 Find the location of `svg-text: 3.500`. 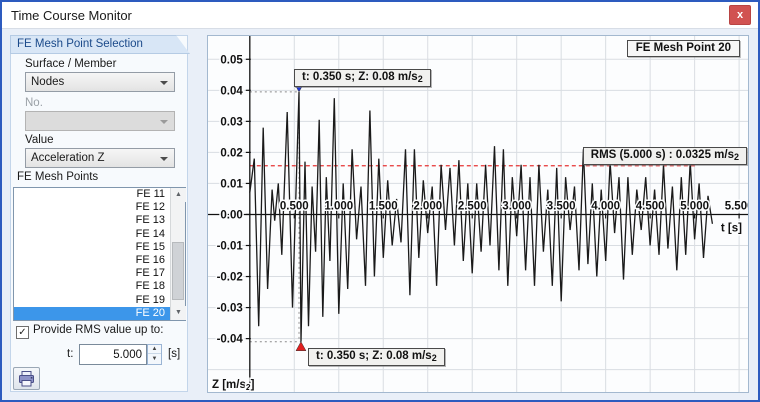

svg-text: 3.500 is located at coordinates (561, 206).